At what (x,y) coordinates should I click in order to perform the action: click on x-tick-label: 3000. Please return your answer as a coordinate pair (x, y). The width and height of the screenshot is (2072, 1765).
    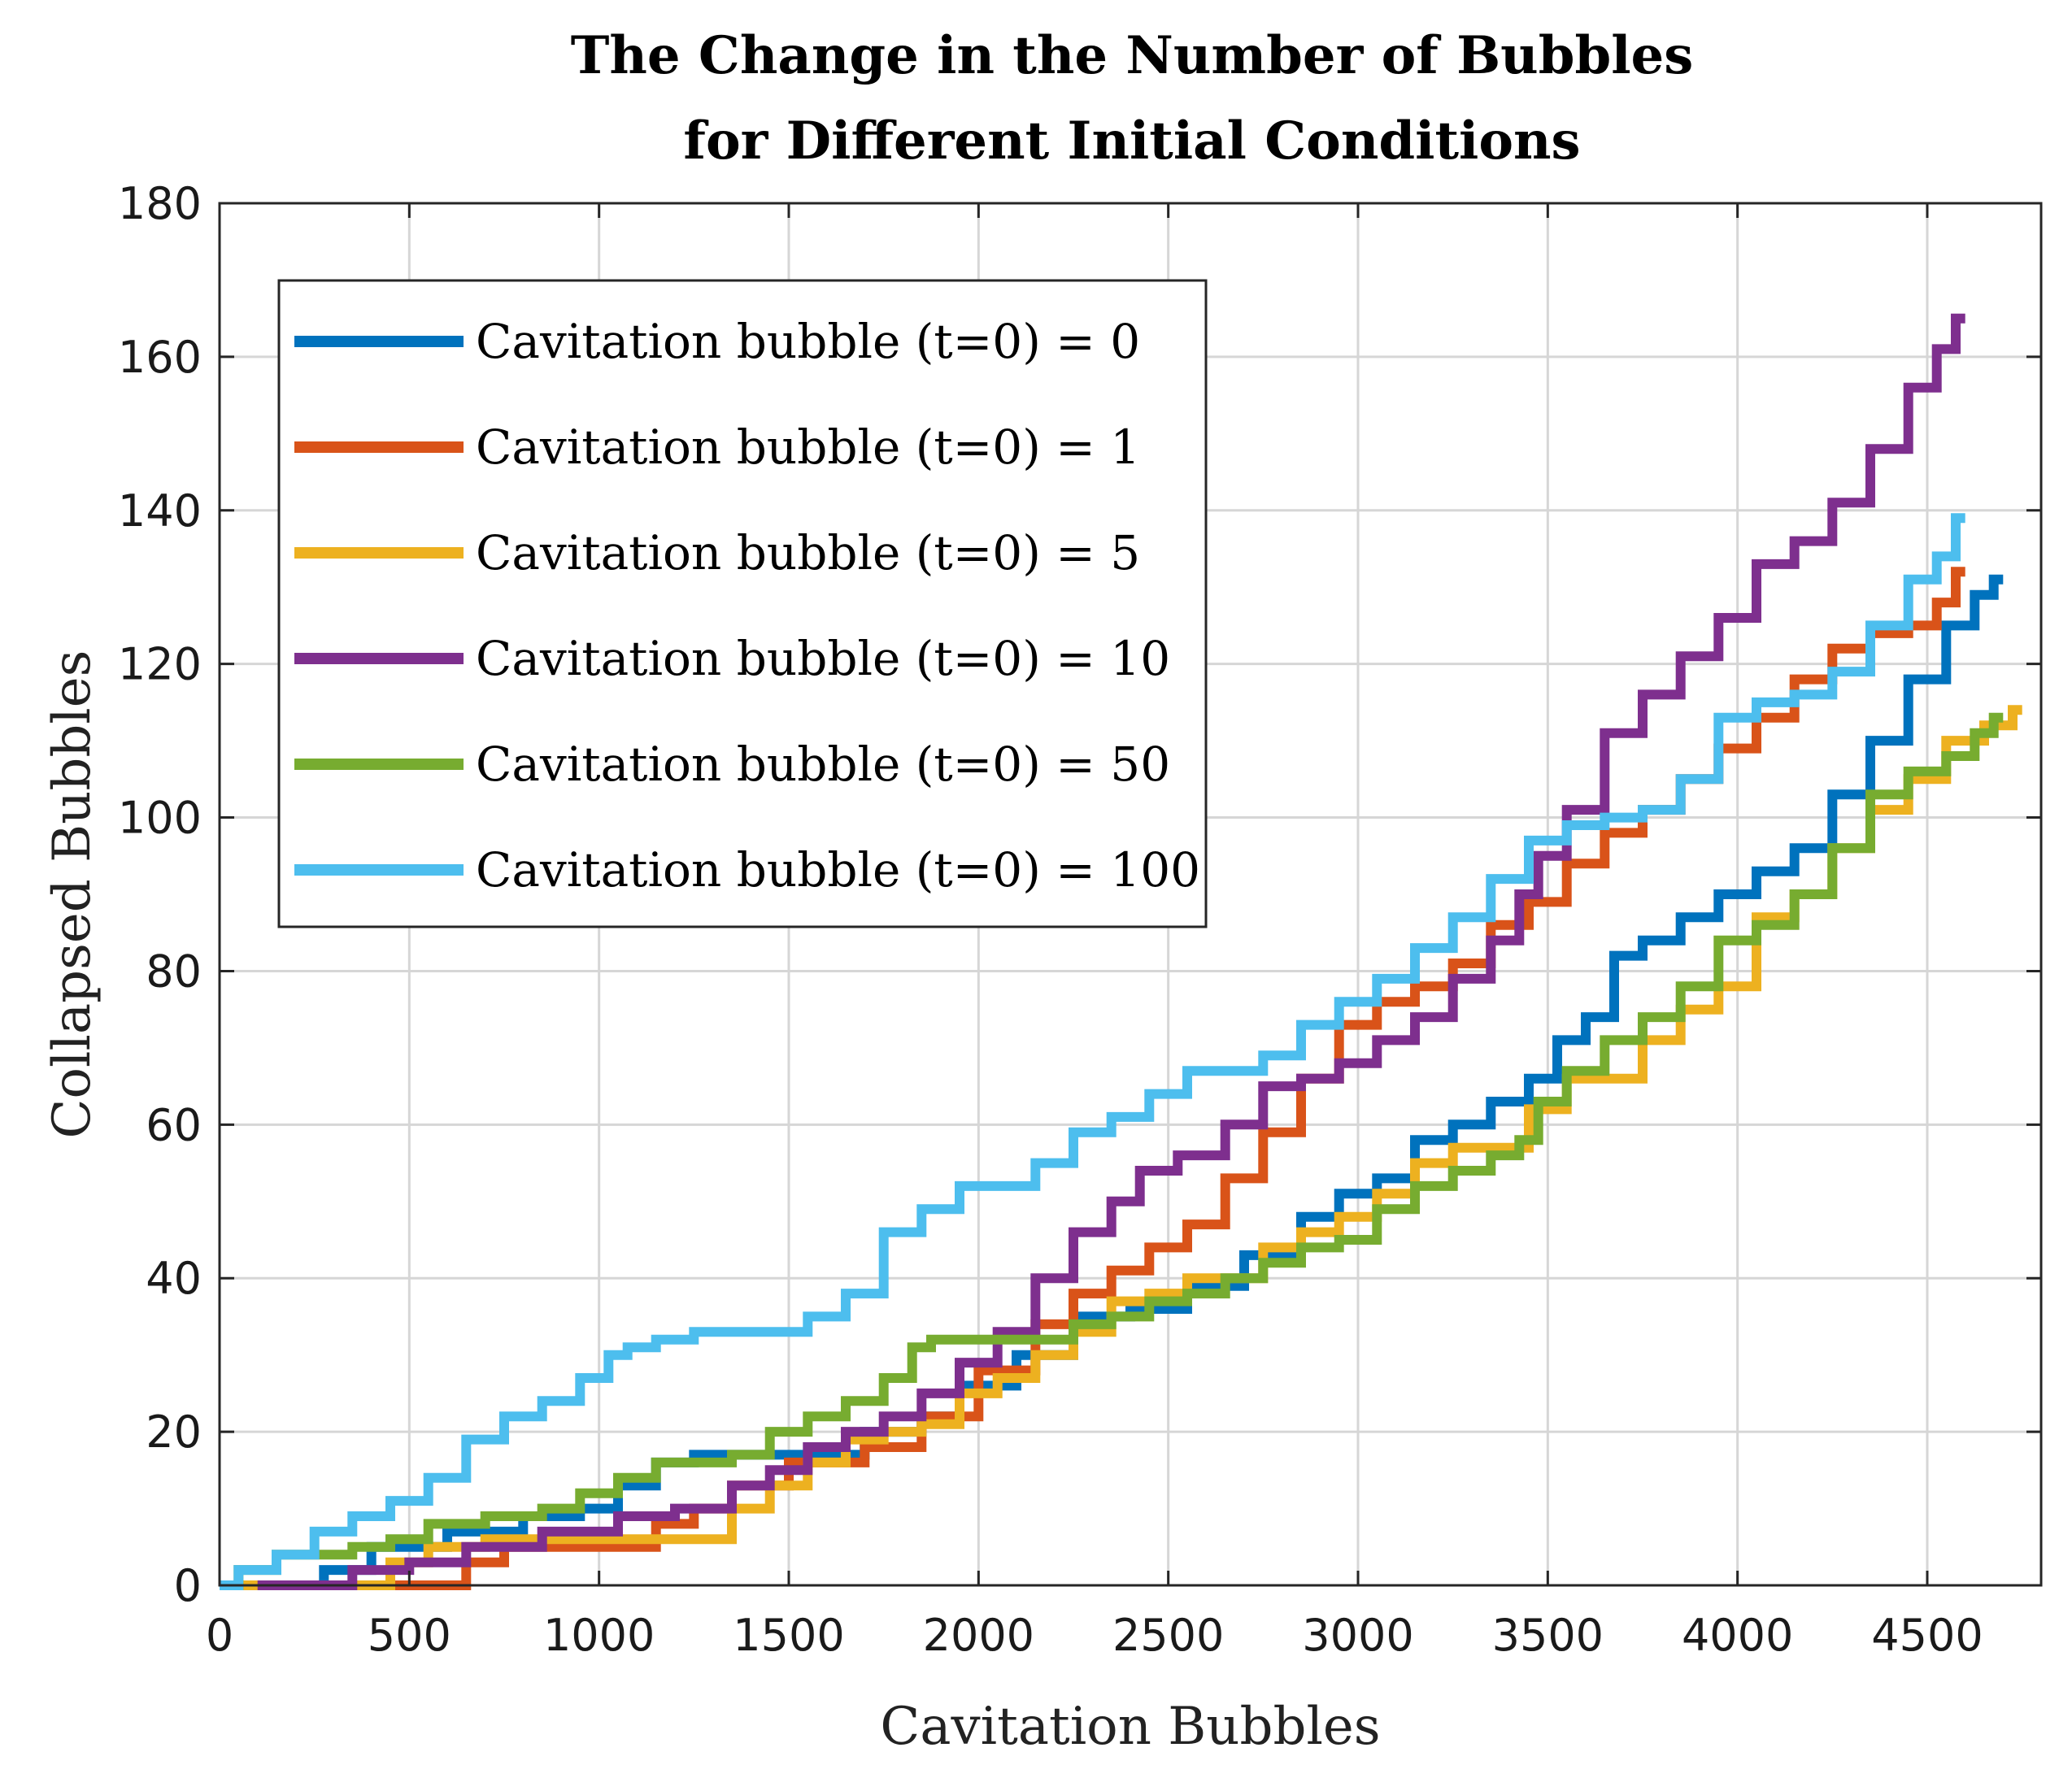
    Looking at the image, I should click on (1357, 1635).